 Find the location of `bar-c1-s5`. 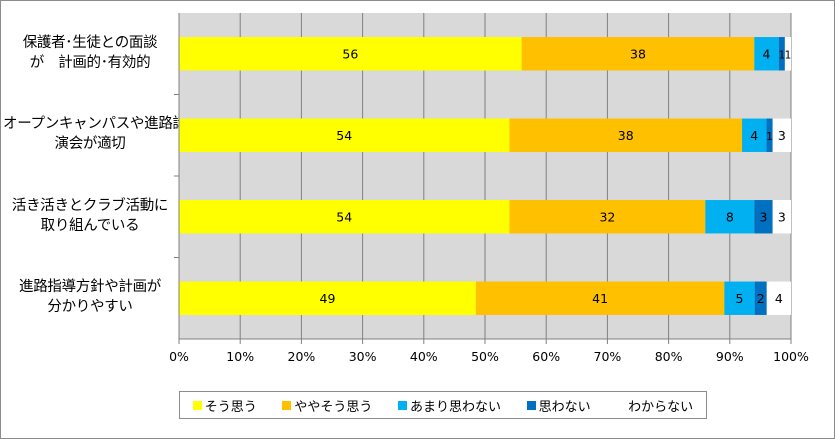

bar-c1-s5 is located at coordinates (787, 54).